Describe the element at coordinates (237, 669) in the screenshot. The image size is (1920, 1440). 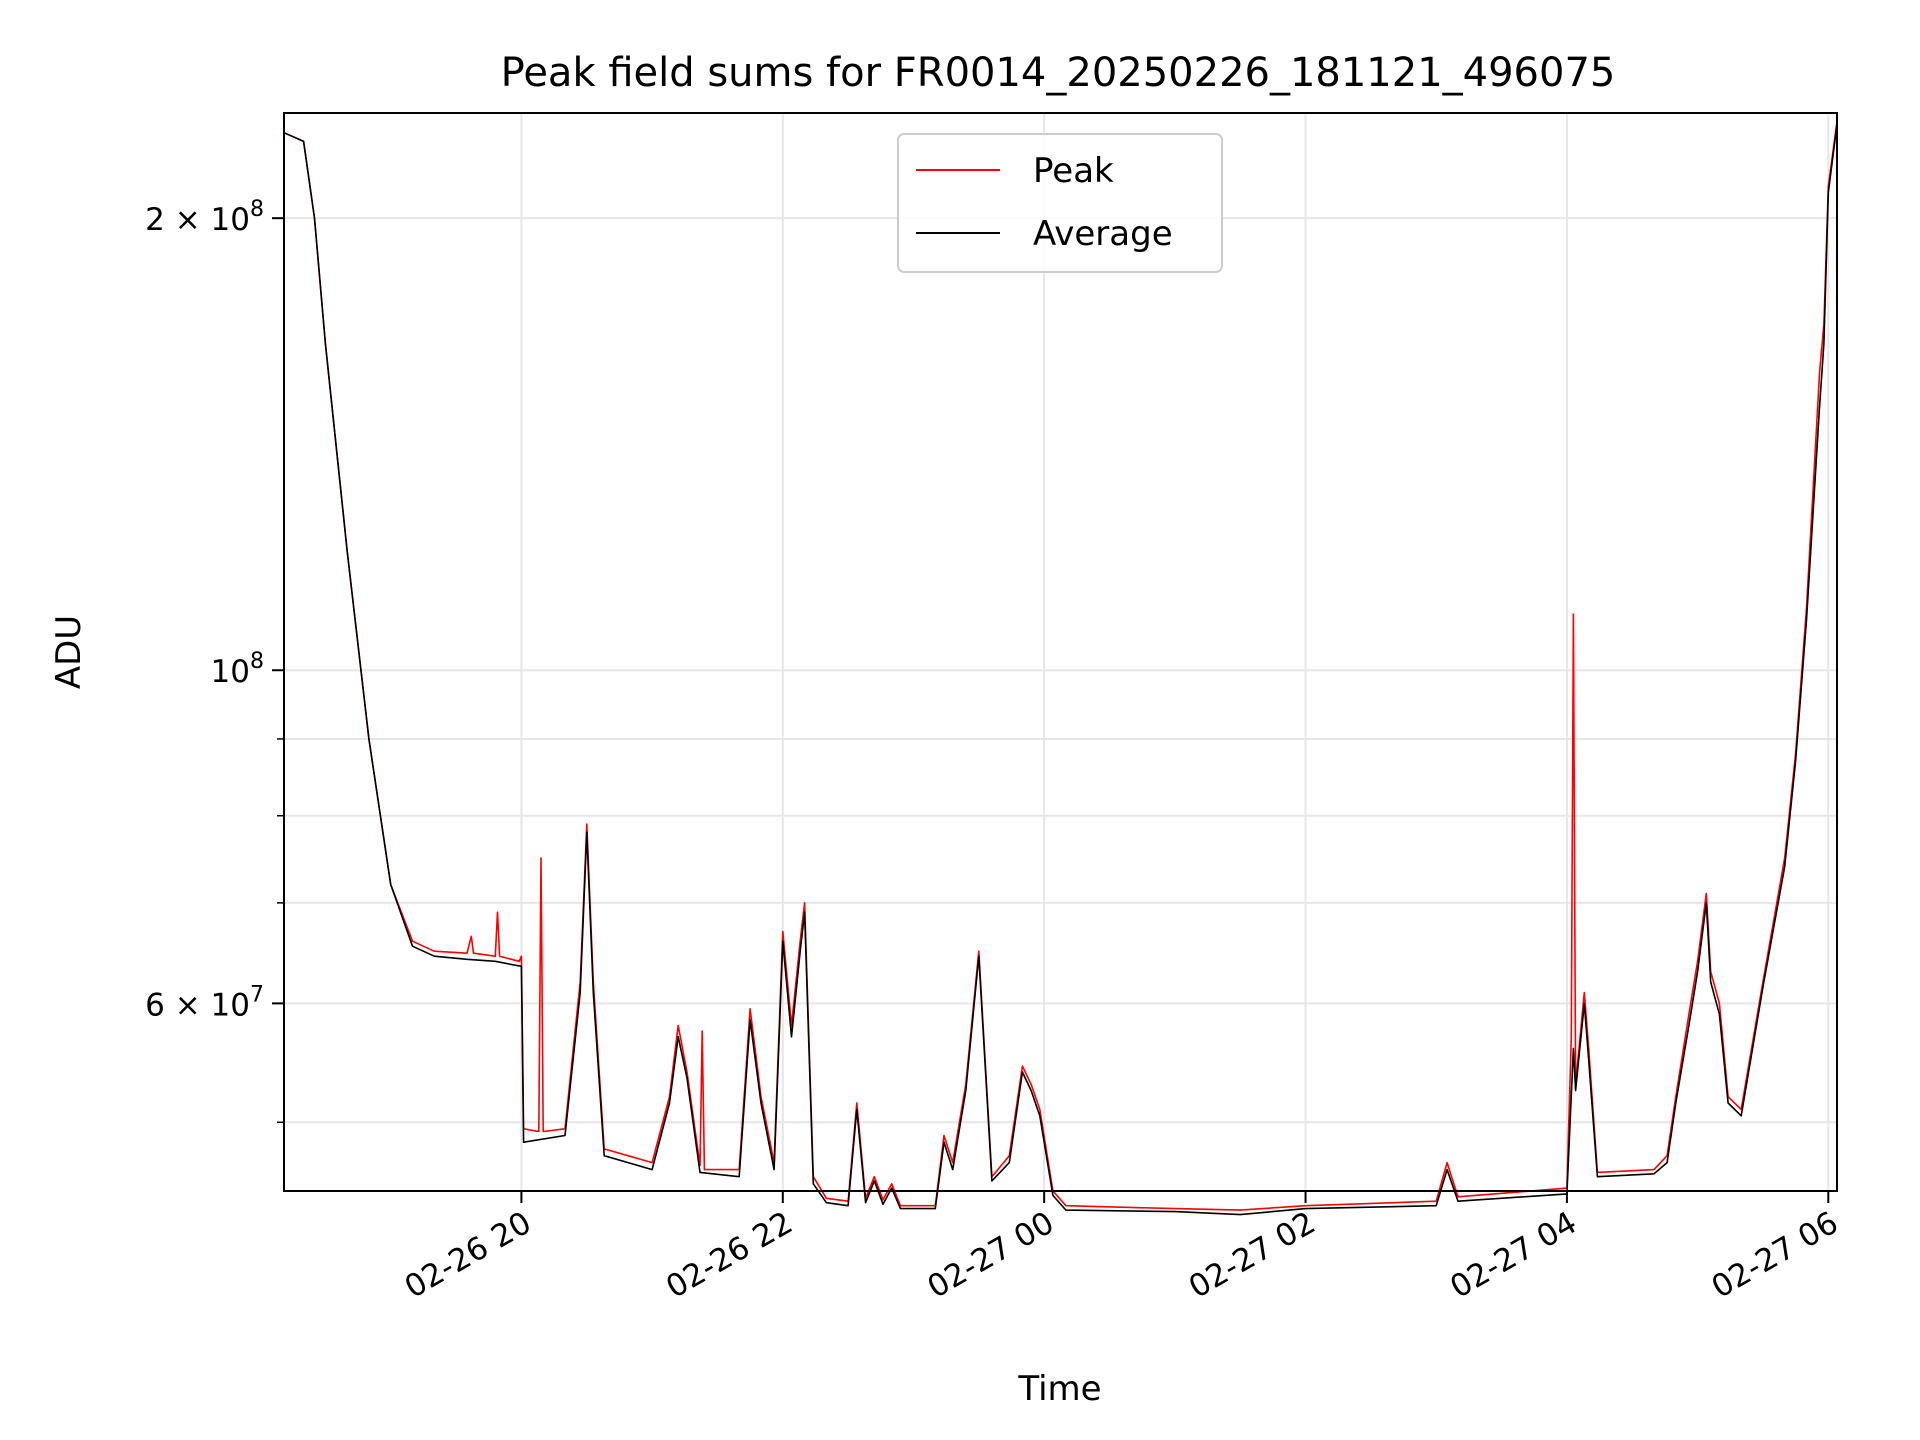
I see `y-tick-label: 108` at that location.